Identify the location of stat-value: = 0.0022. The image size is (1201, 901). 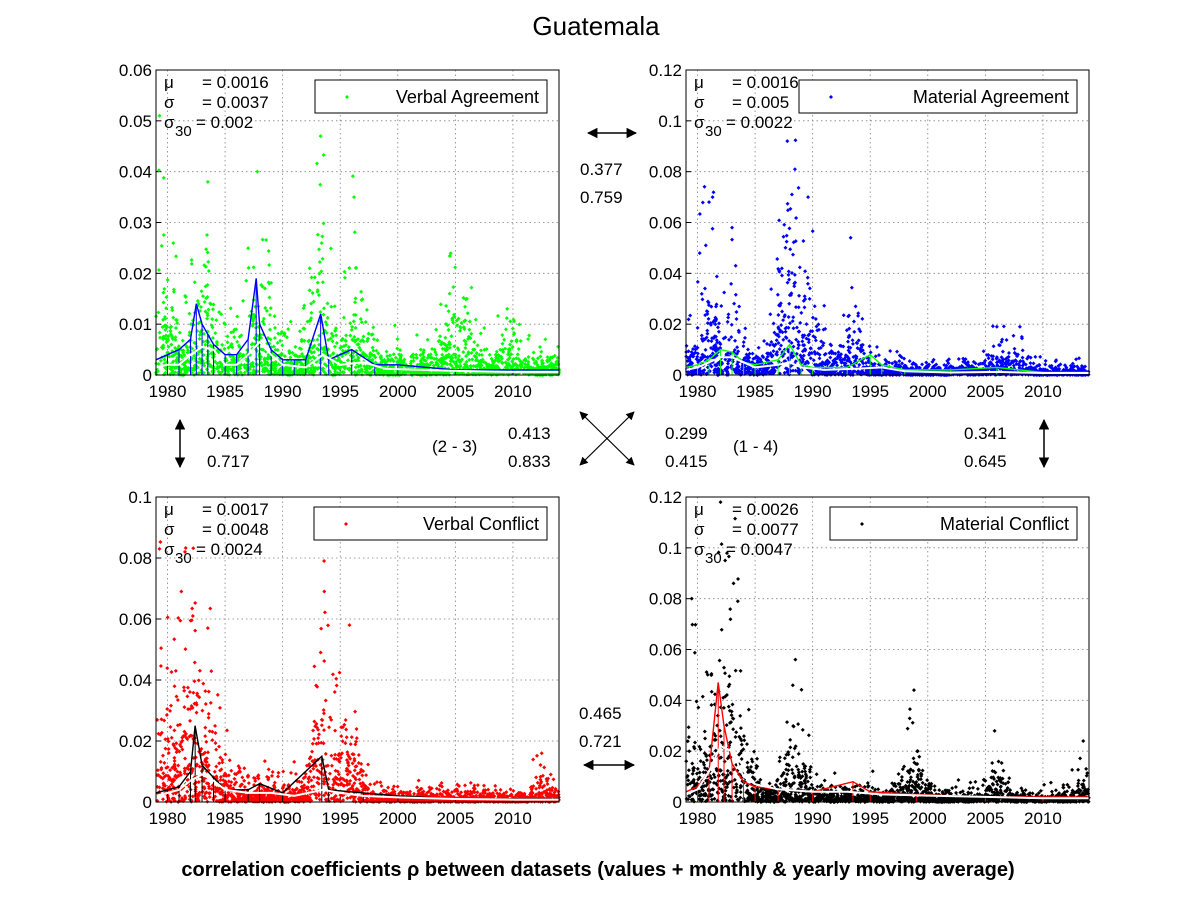
(759, 122).